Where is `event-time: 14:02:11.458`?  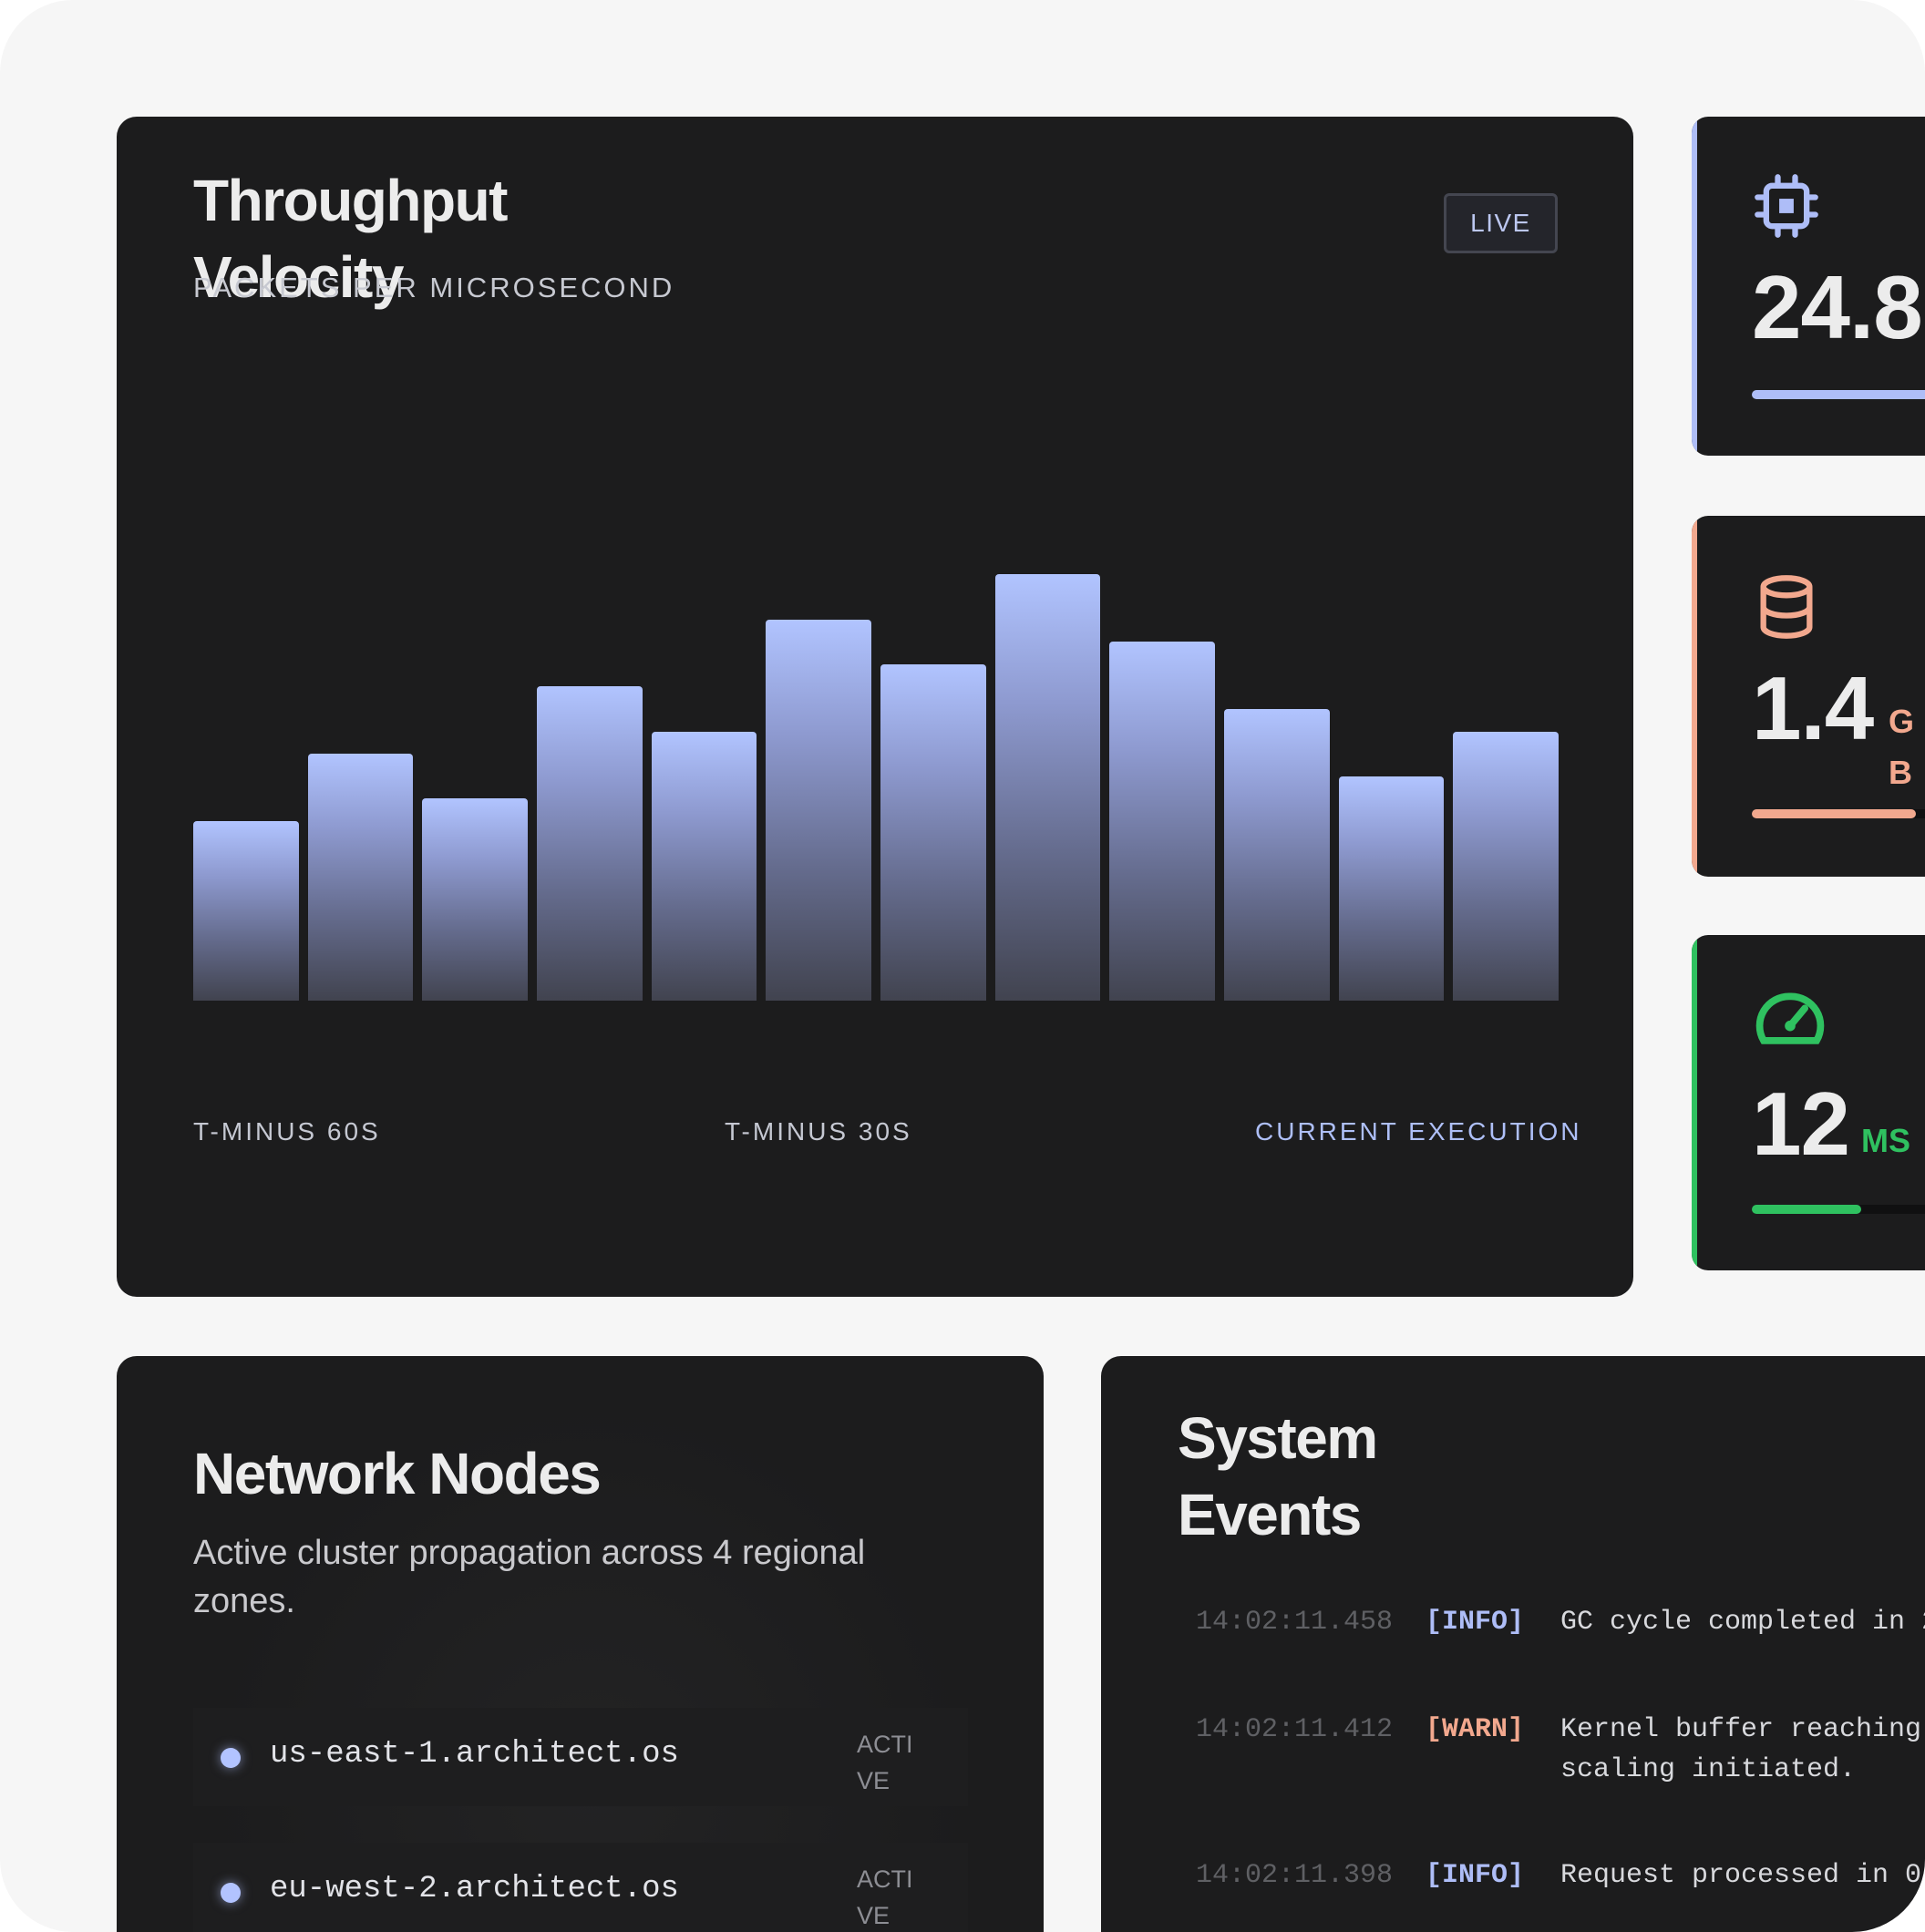 event-time: 14:02:11.458 is located at coordinates (1295, 1622).